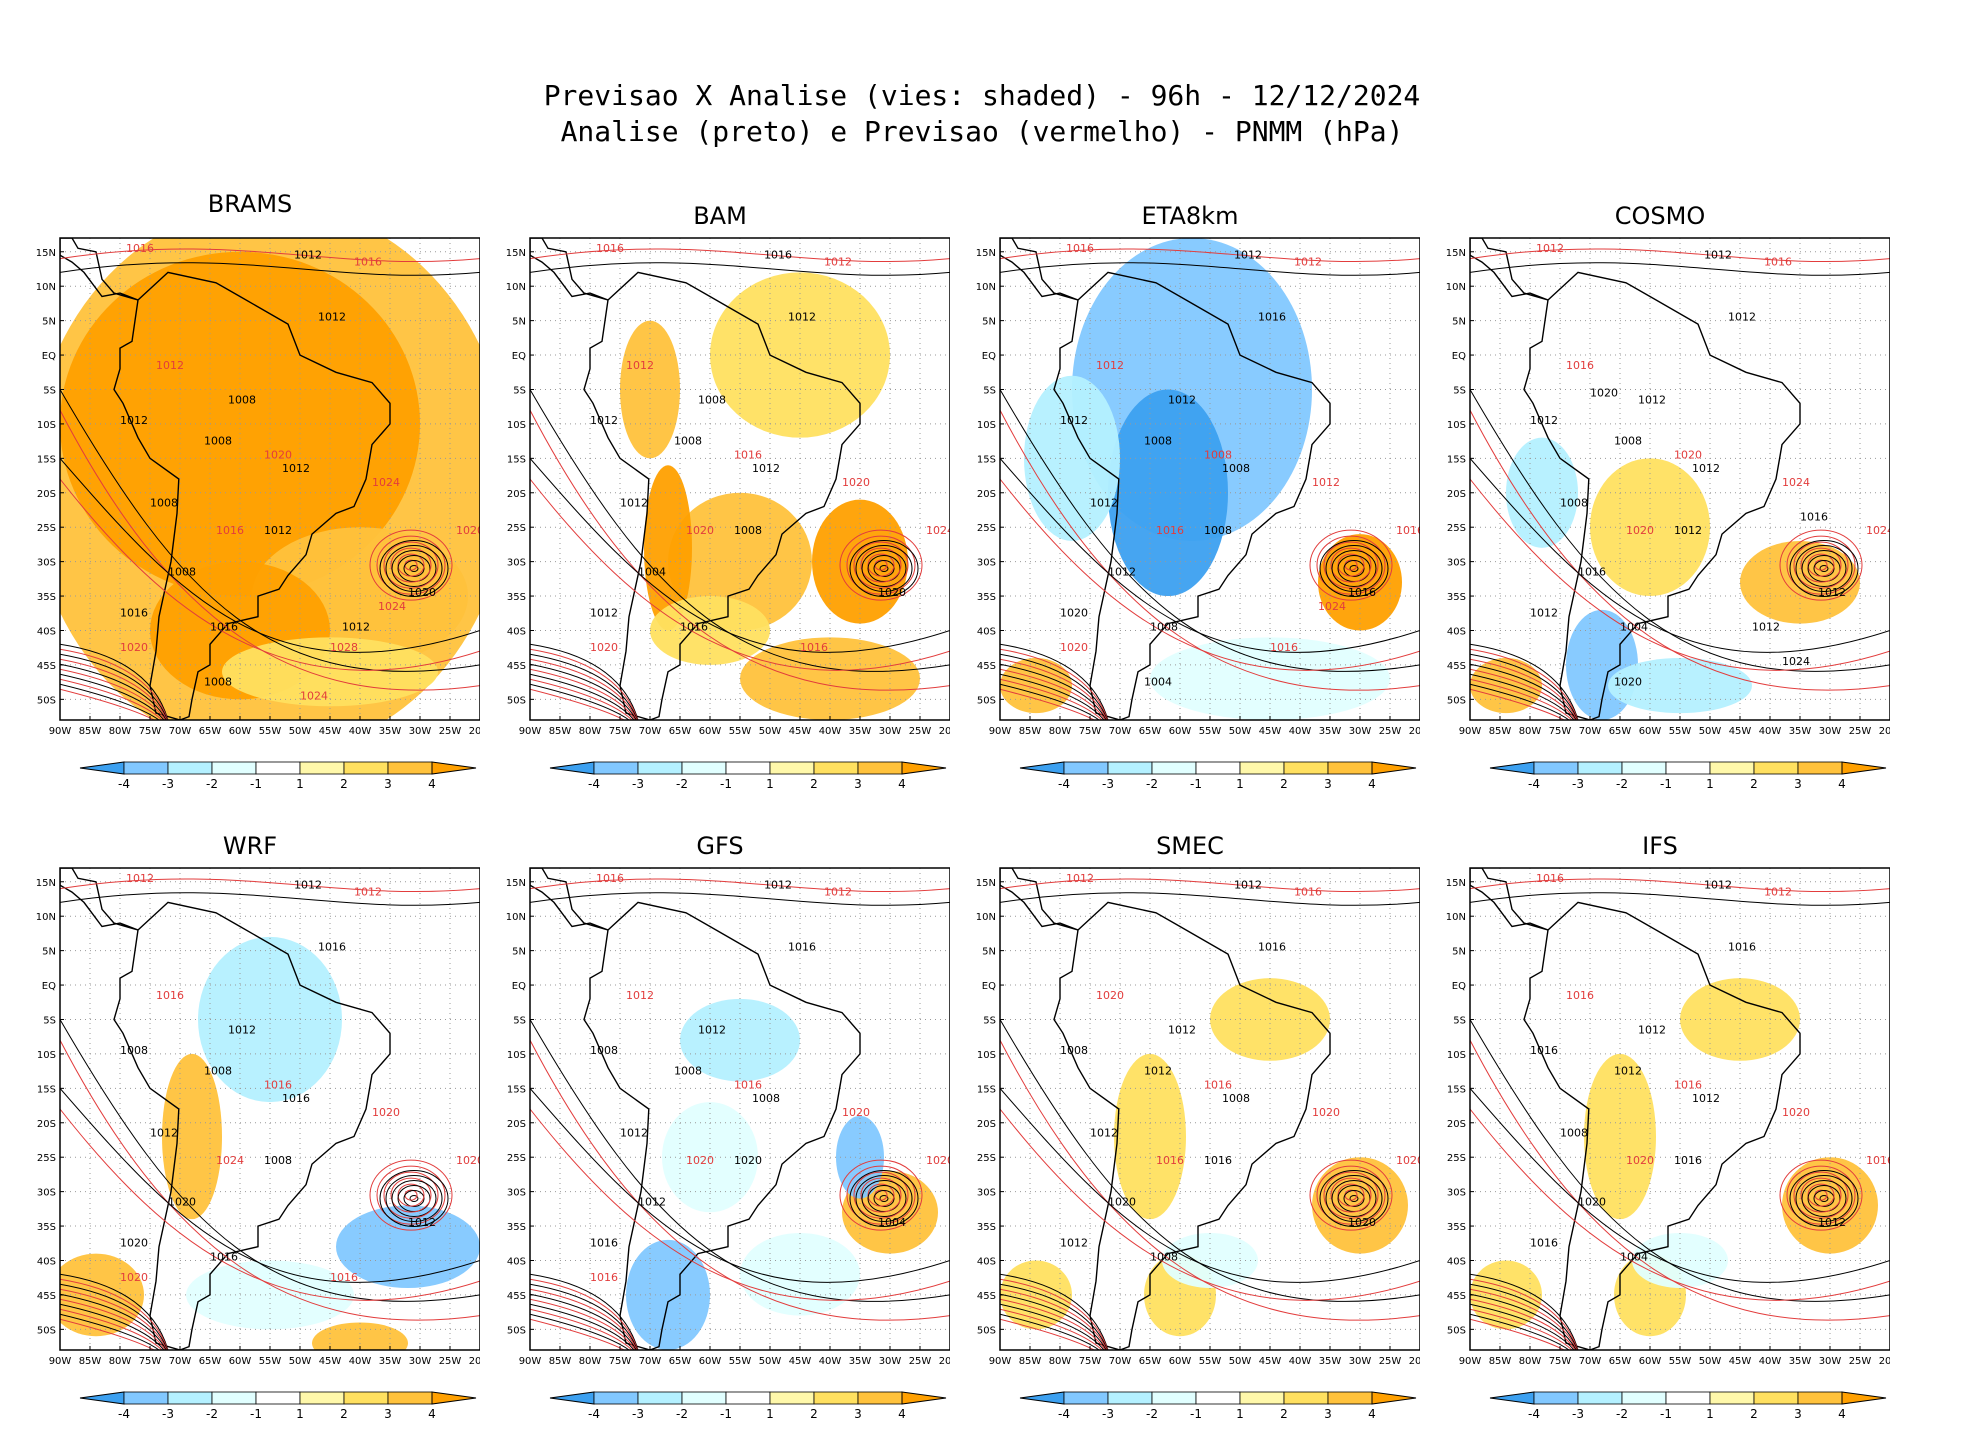 The image size is (1964, 1450). Describe the element at coordinates (120, 731) in the screenshot. I see `lon-tick-label: 80W` at that location.